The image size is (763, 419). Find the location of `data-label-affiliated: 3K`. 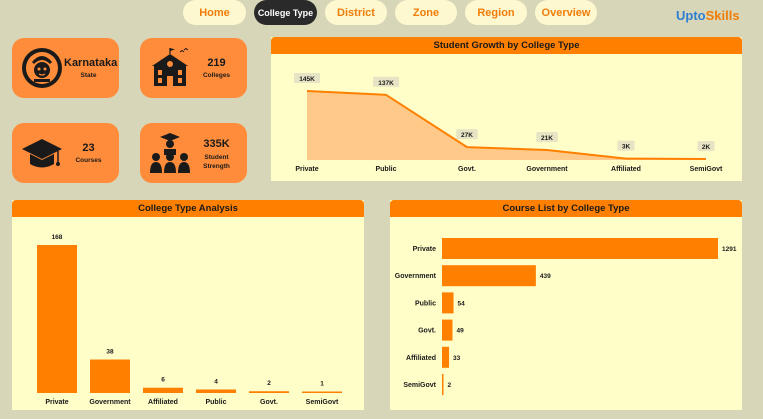

data-label-affiliated: 3K is located at coordinates (626, 147).